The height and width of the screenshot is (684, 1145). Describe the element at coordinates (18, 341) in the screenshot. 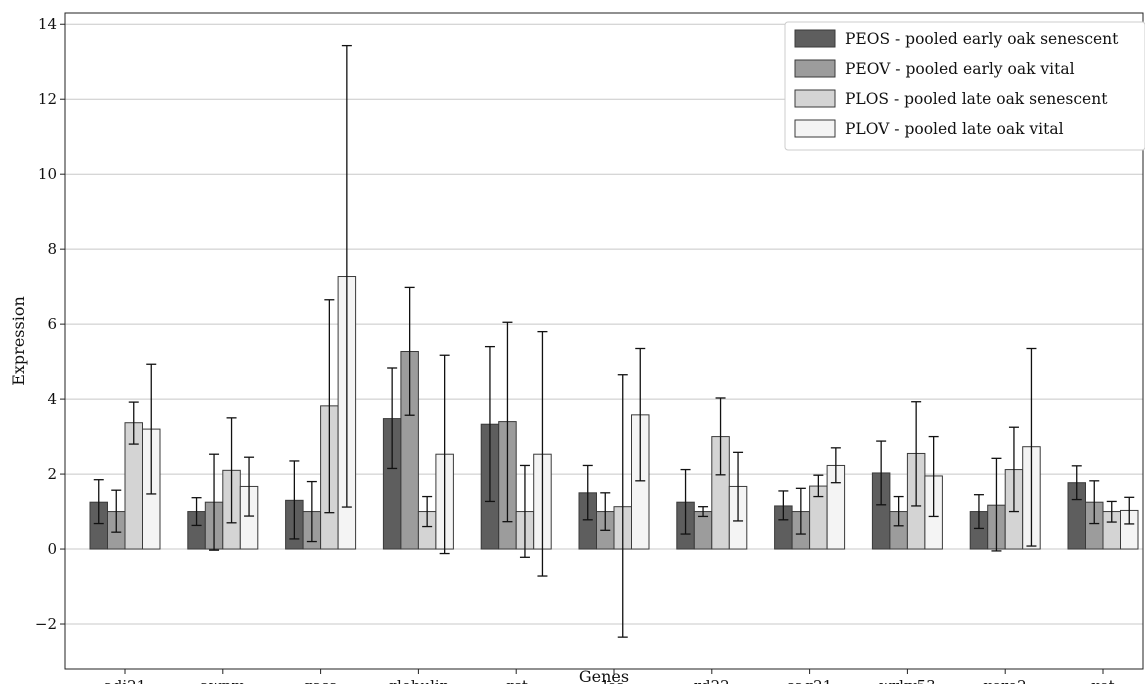

I see `y-axis-label: Expression` at that location.